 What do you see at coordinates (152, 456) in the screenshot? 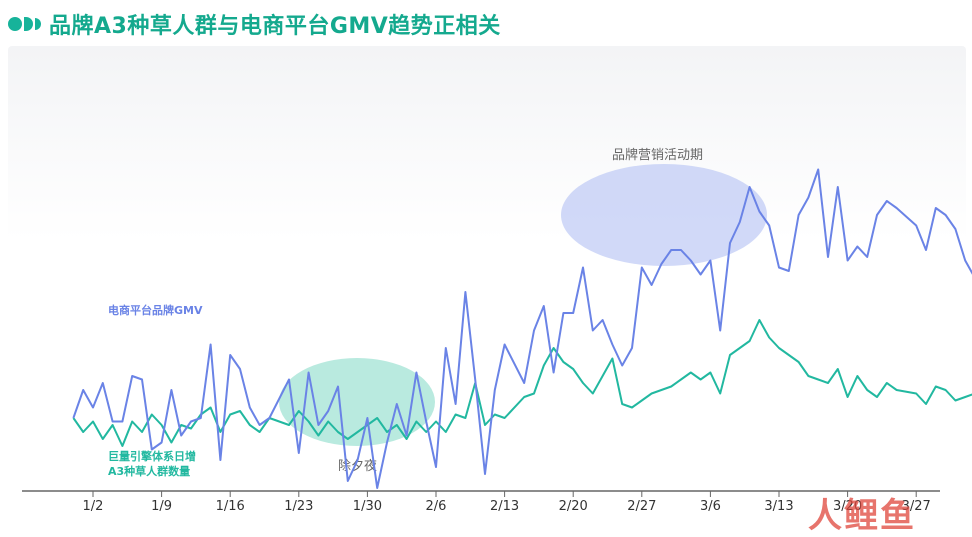
I see `series-label-a3-line1: 巨量引擎体系日增` at bounding box center [152, 456].